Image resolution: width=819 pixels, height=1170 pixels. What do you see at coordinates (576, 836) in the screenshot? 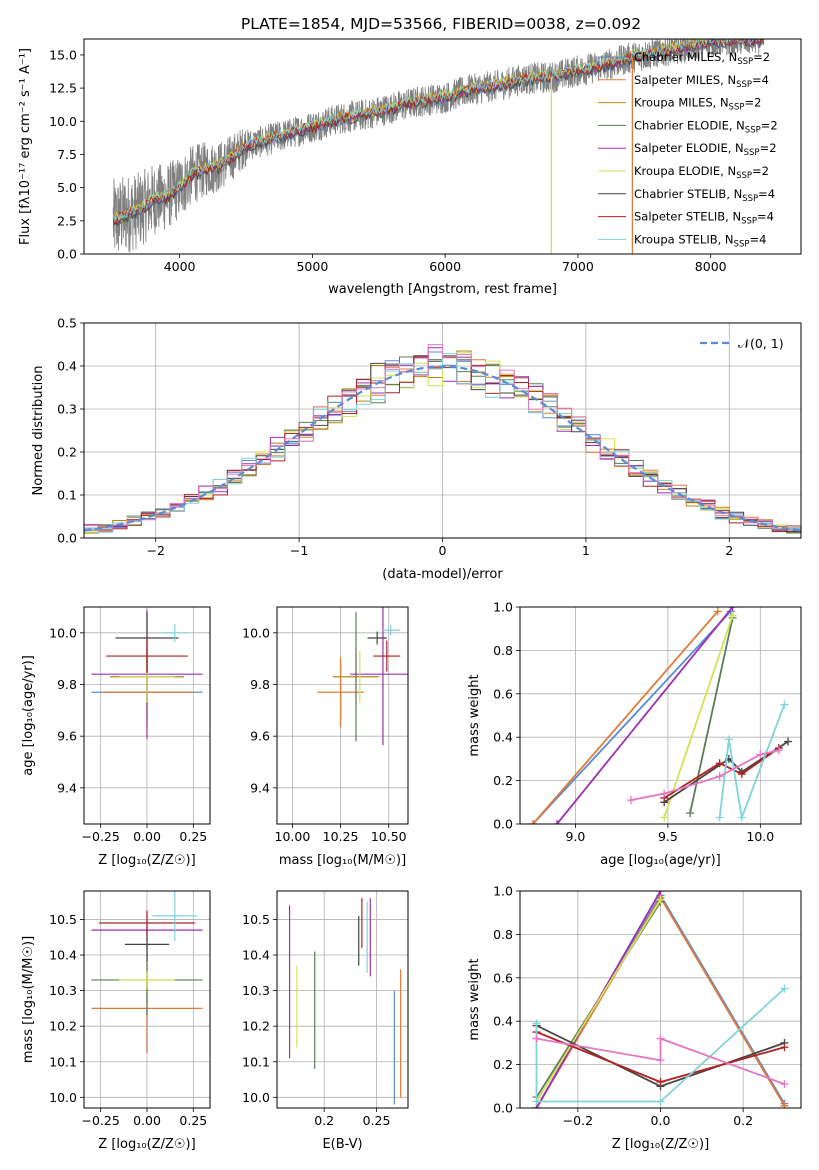
I see `x-tick-label: 9.0` at bounding box center [576, 836].